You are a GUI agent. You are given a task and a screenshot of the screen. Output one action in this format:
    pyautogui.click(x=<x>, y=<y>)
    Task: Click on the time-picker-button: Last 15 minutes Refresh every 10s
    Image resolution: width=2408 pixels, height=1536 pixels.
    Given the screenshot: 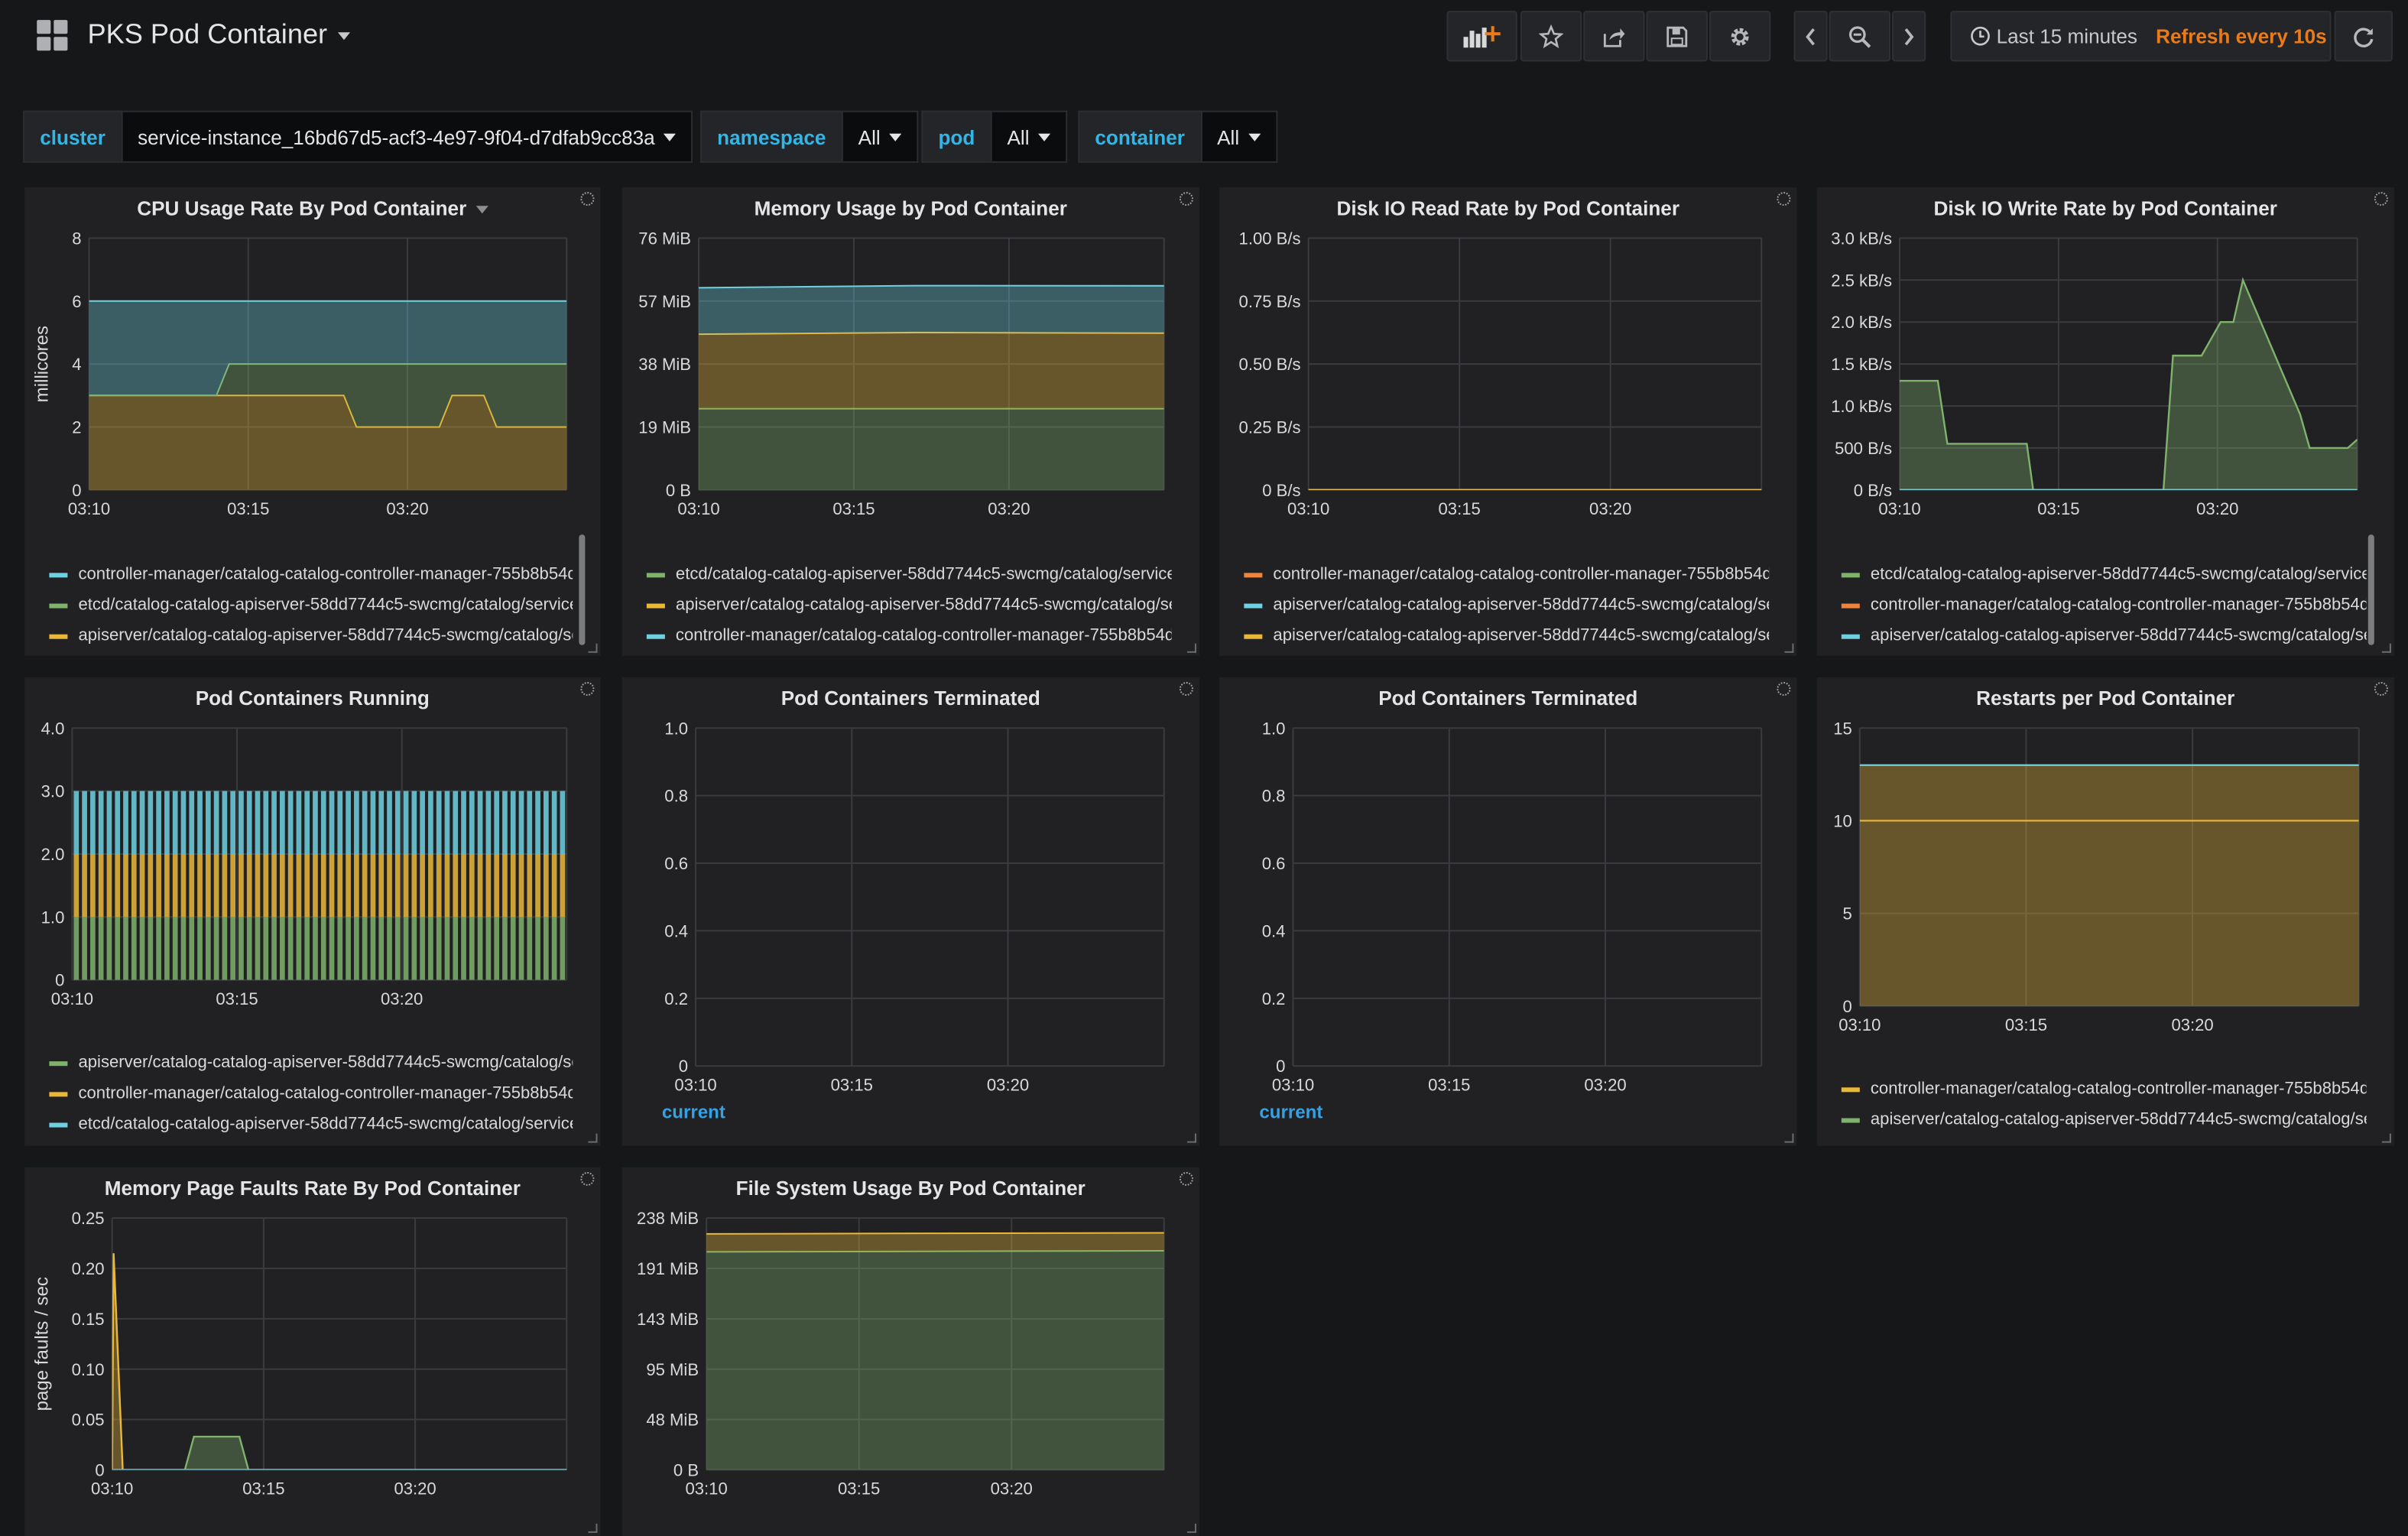 What is the action you would take?
    pyautogui.click(x=2141, y=36)
    